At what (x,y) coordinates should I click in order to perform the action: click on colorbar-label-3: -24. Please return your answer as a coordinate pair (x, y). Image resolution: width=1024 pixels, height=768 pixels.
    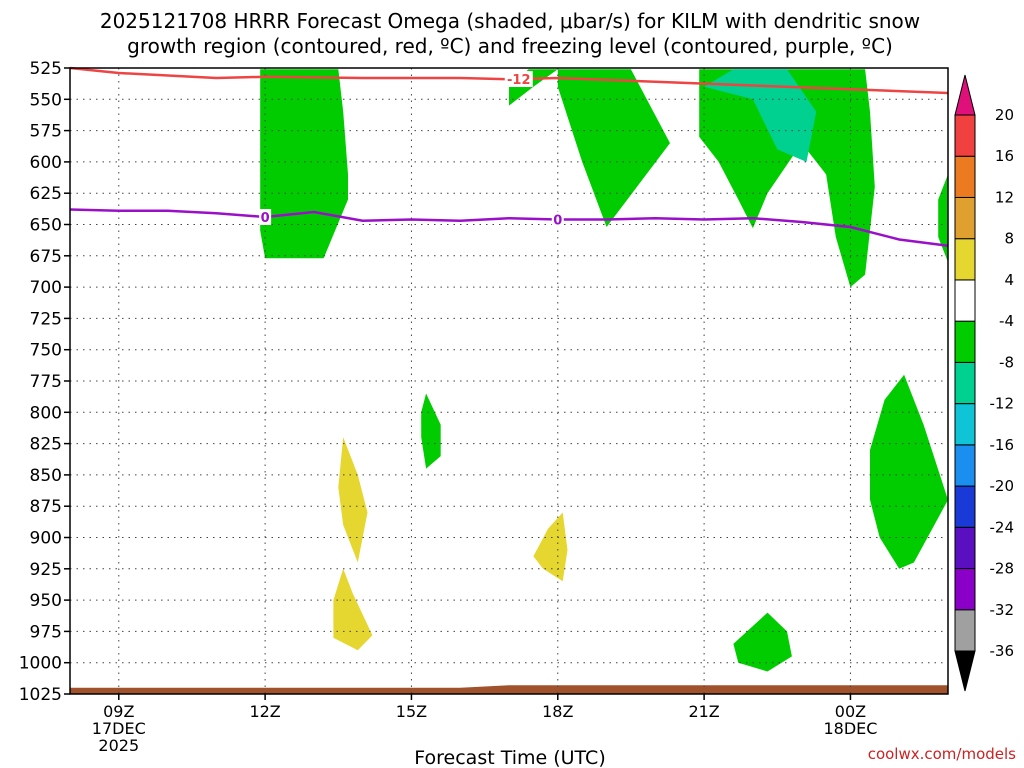
    Looking at the image, I should click on (1002, 527).